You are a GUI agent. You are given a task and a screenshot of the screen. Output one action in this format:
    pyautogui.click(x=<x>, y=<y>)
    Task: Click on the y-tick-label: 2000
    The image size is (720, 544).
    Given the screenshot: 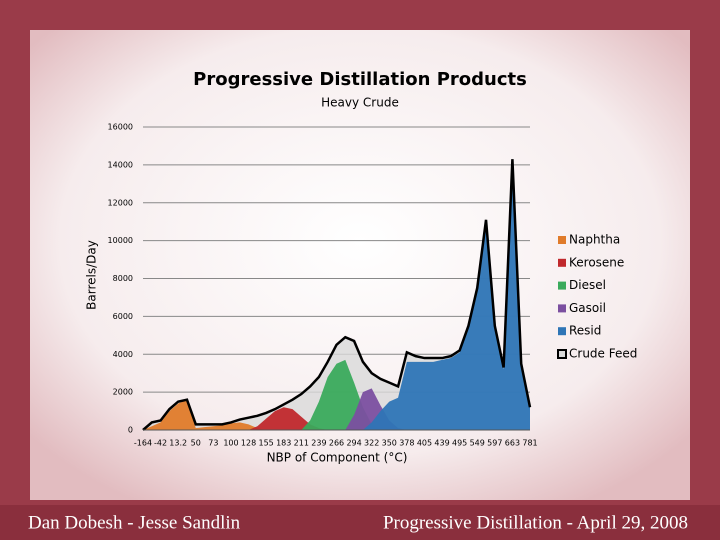 What is the action you would take?
    pyautogui.click(x=123, y=392)
    